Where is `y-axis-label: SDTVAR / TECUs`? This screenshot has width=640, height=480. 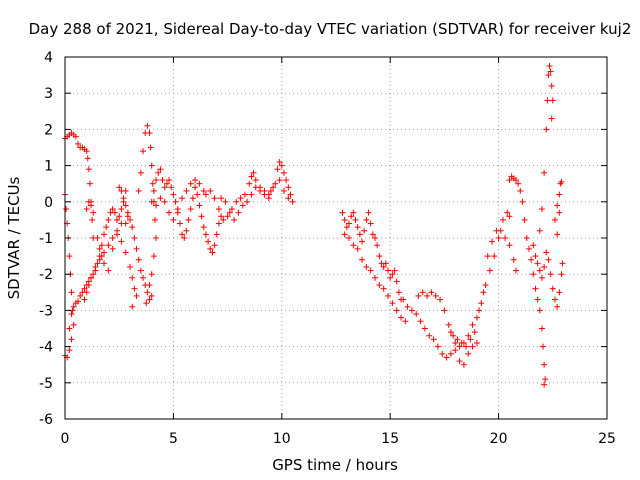 y-axis-label: SDTVAR / TECUs is located at coordinates (14, 237).